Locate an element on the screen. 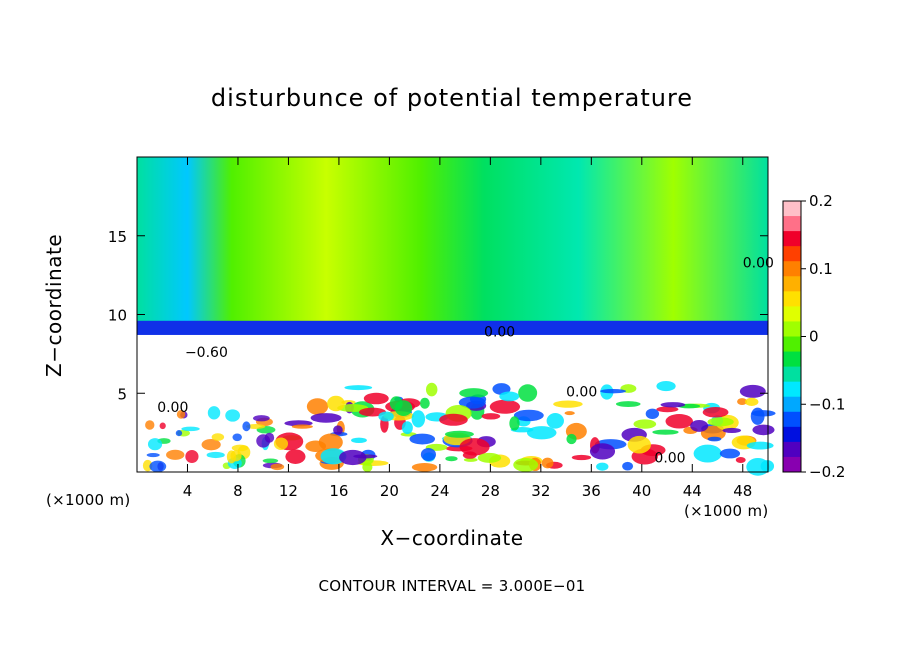  colorbar-tick-label: 0.2 is located at coordinates (821, 201).